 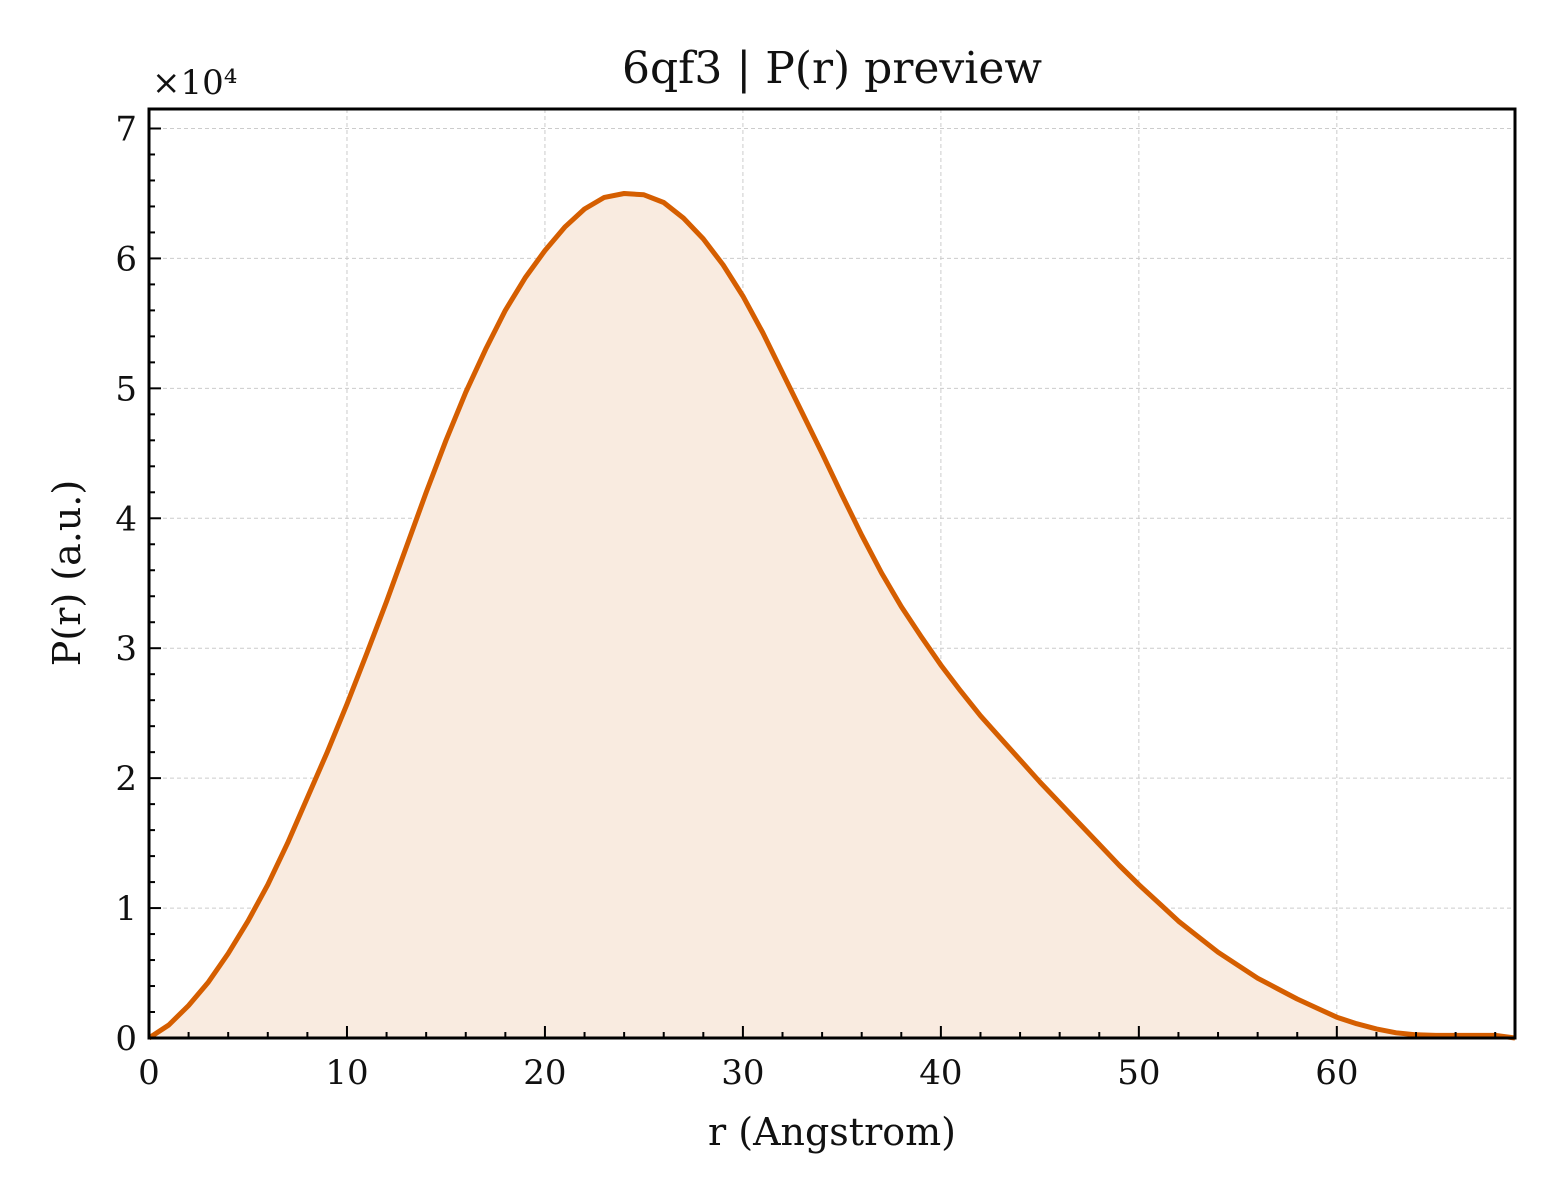 I want to click on y-multiplier-label: ×10⁴, so click(x=194, y=83).